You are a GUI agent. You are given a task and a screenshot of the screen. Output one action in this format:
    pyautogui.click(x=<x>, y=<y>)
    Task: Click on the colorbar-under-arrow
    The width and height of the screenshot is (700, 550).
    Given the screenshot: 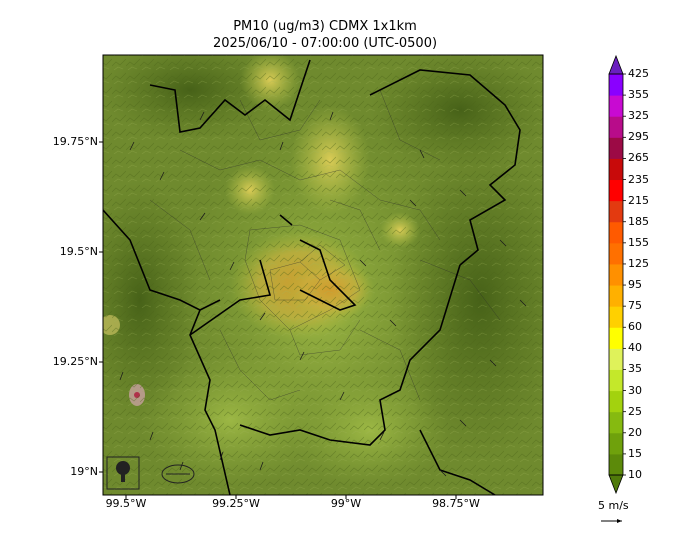 What is the action you would take?
    pyautogui.click(x=616, y=484)
    